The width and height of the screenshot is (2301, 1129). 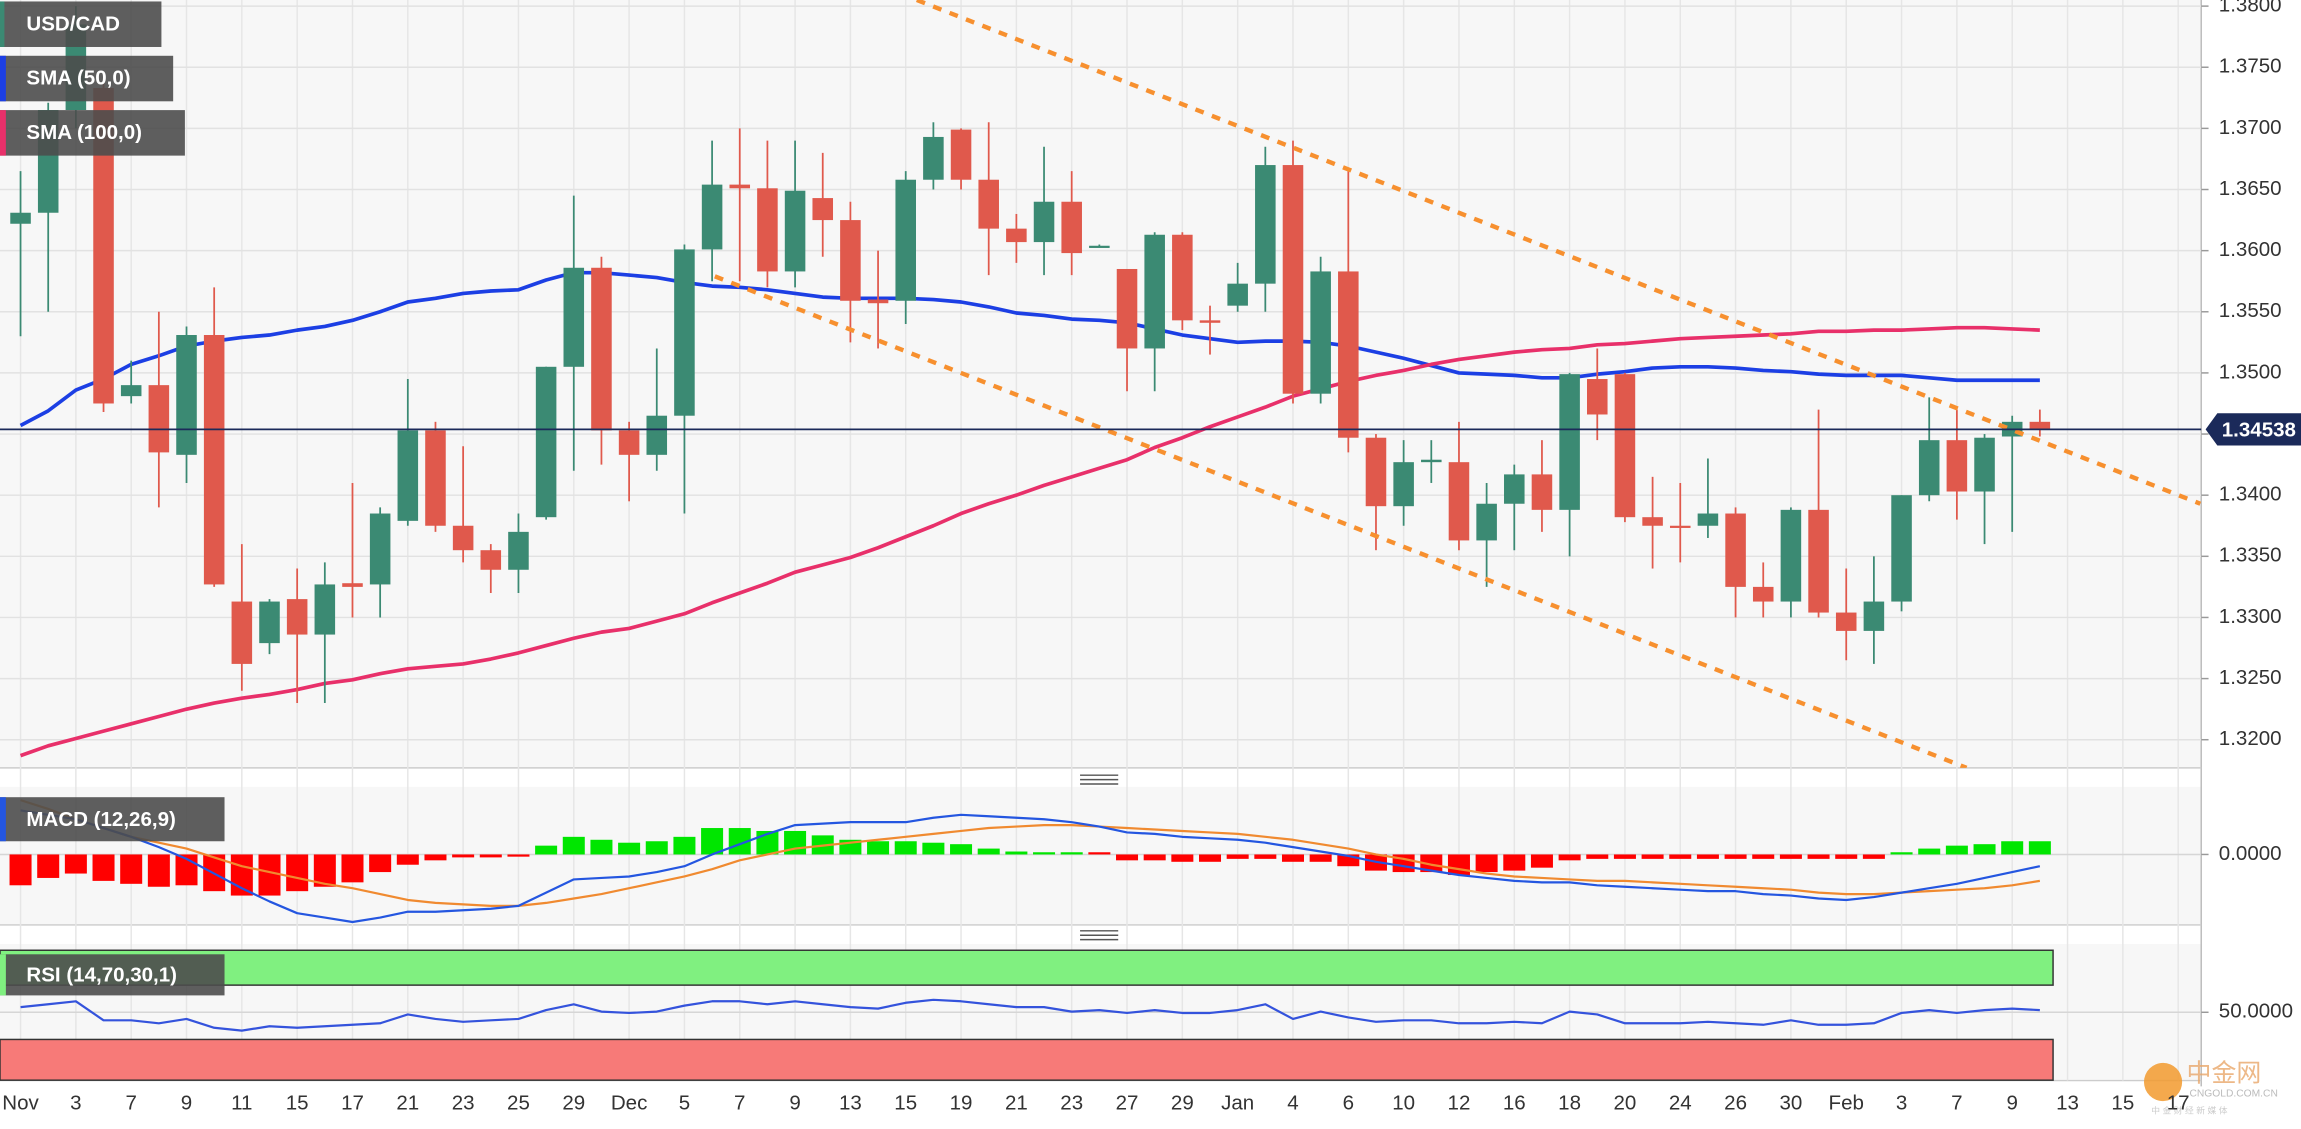 What do you see at coordinates (2250, 853) in the screenshot?
I see `y-tick-label: 0.0000` at bounding box center [2250, 853].